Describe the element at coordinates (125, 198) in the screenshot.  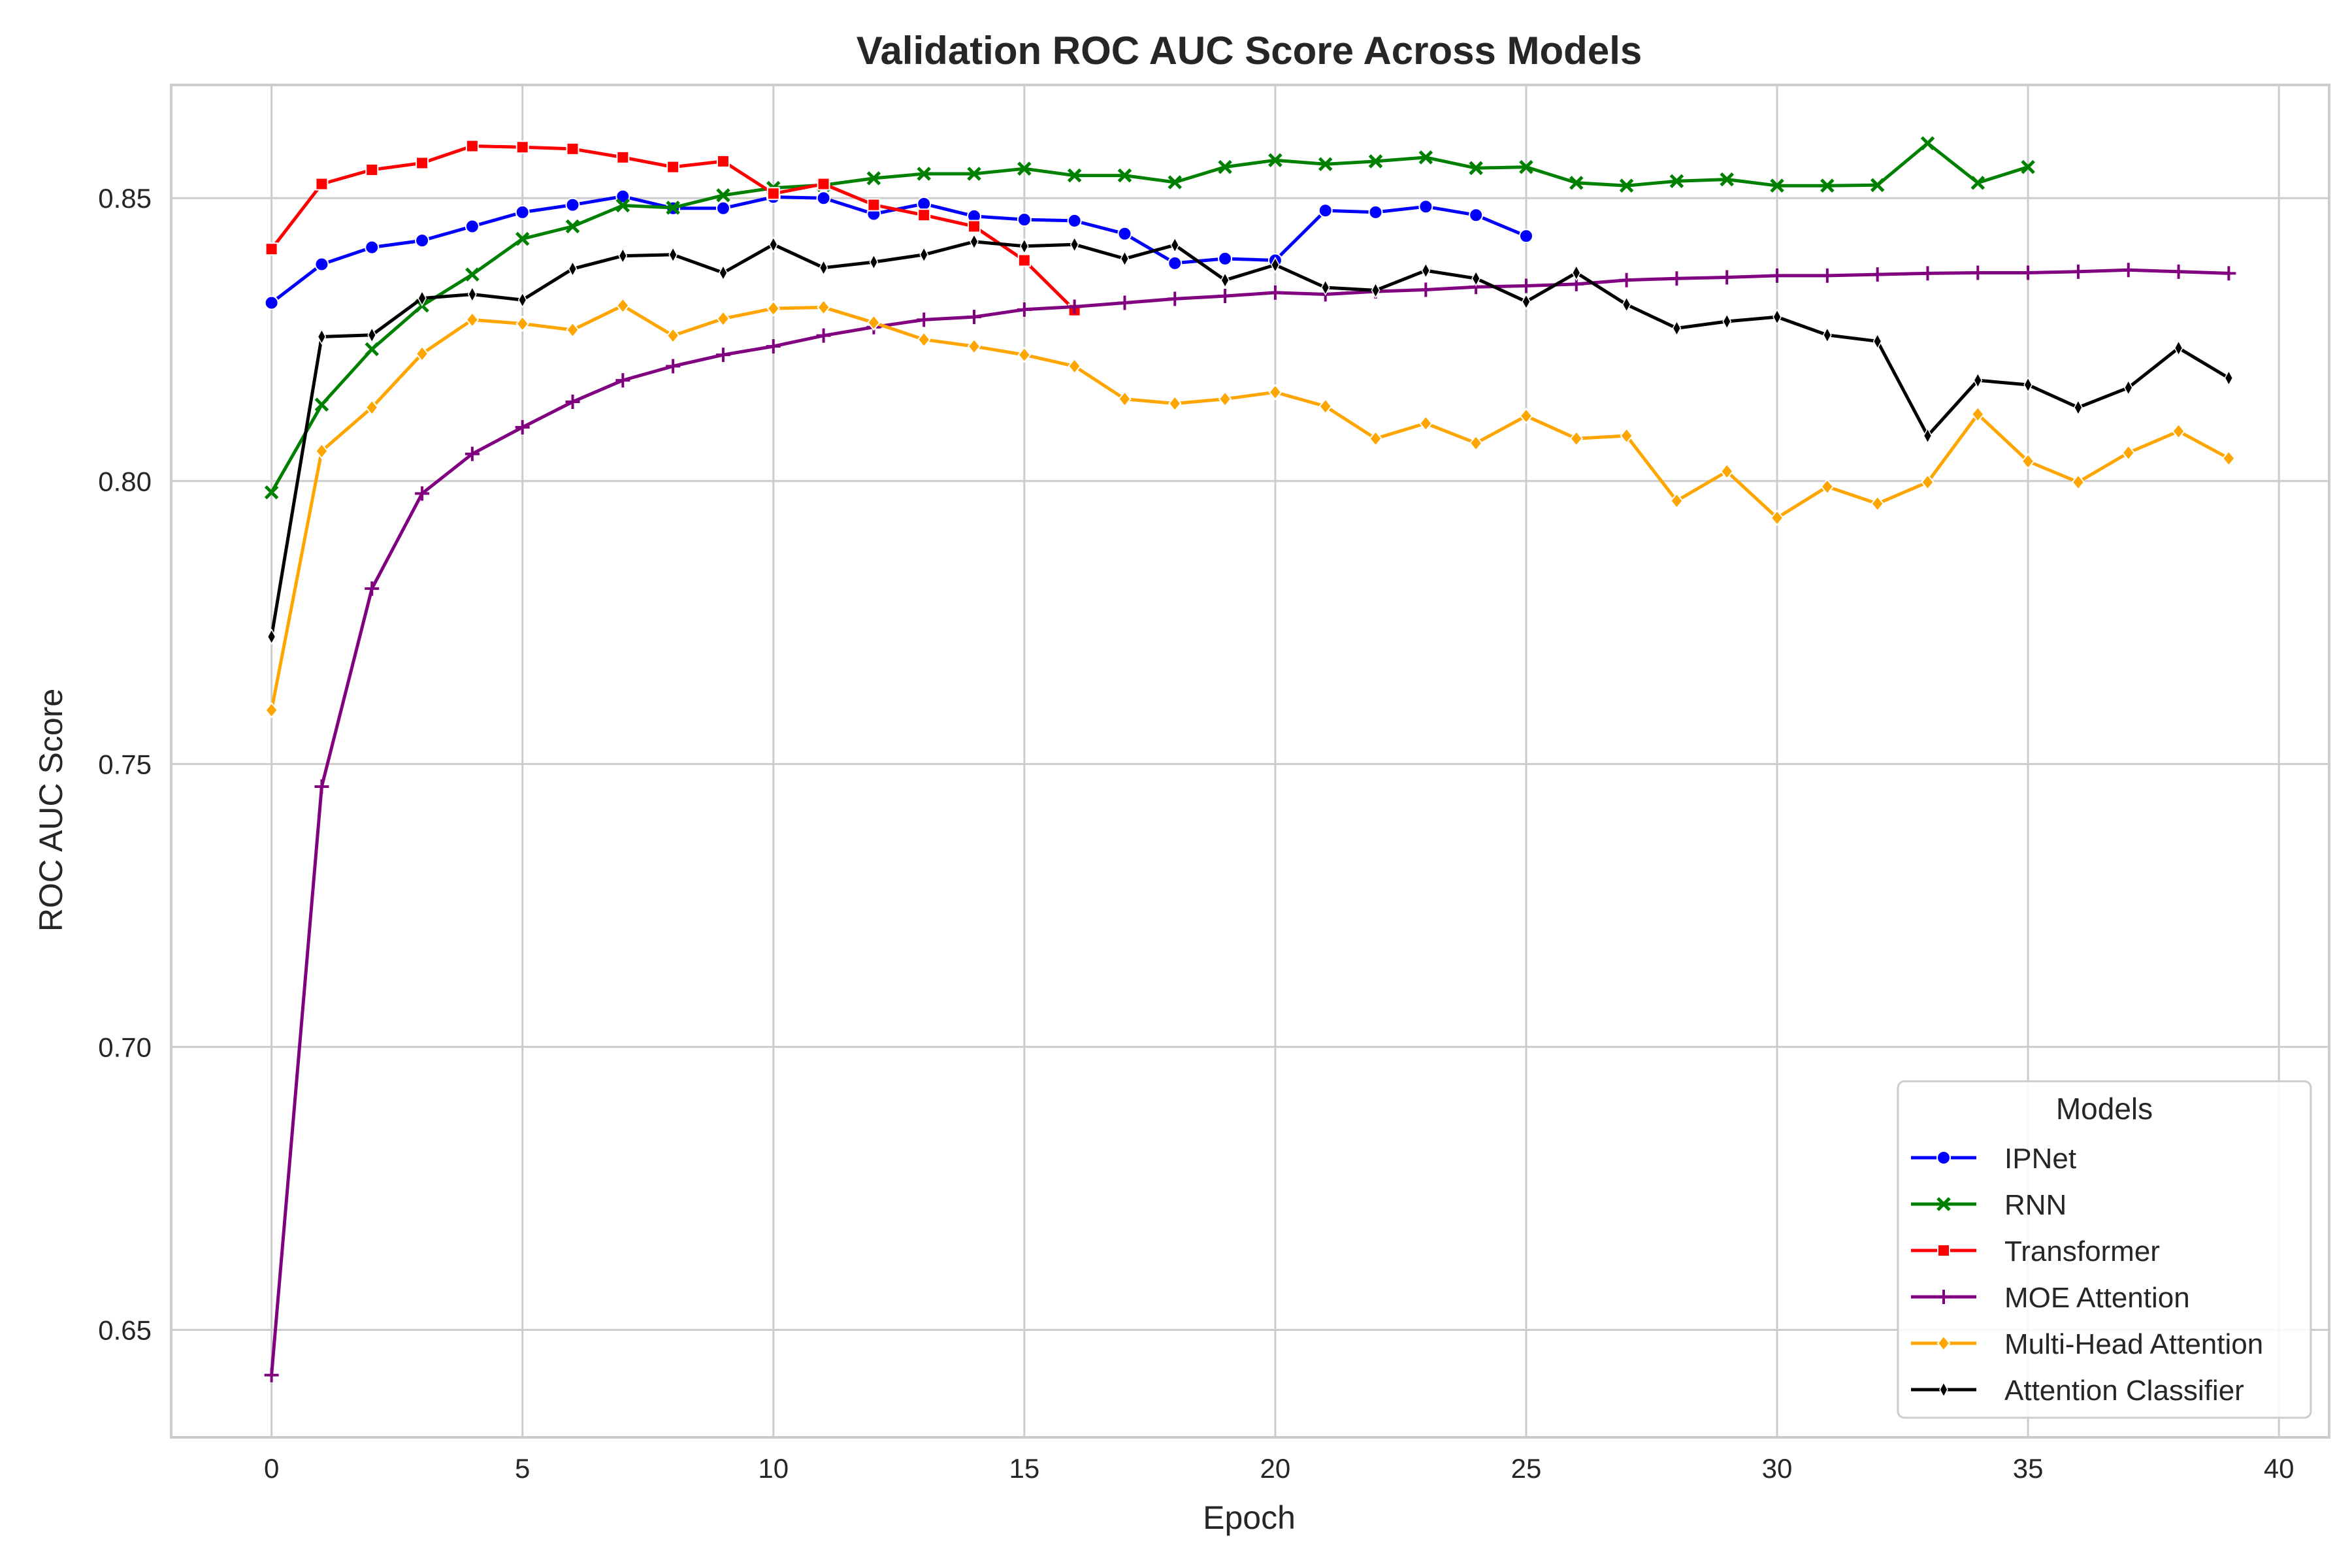
I see `y-tick-label: 0.85` at that location.